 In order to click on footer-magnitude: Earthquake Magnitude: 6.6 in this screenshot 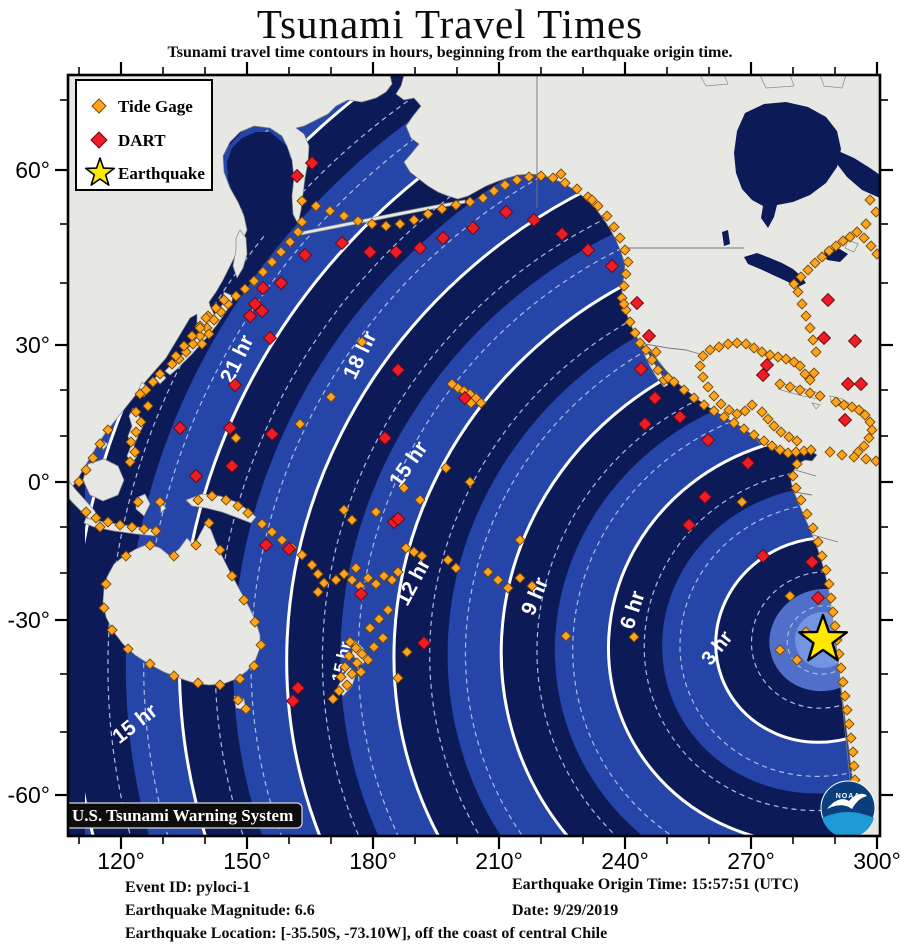, I will do `click(220, 910)`.